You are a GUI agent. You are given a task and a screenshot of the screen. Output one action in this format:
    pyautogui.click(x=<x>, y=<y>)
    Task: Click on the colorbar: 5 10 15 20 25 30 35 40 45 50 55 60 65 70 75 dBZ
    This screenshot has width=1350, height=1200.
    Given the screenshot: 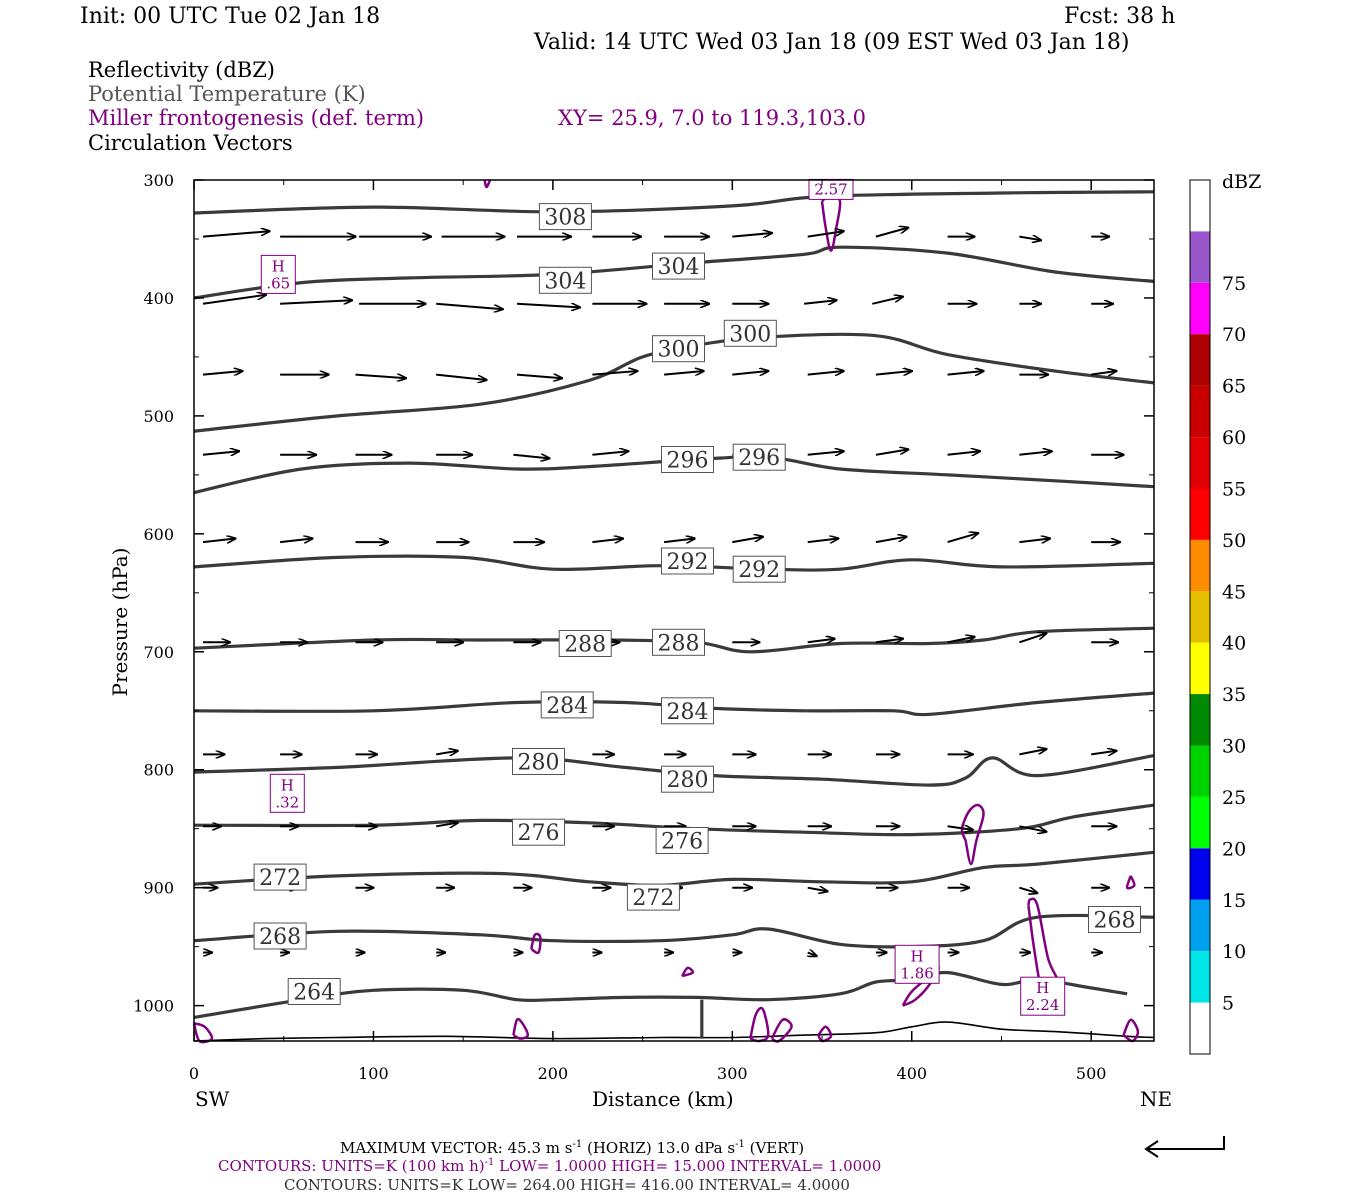 What is the action you would take?
    pyautogui.click(x=1225, y=613)
    